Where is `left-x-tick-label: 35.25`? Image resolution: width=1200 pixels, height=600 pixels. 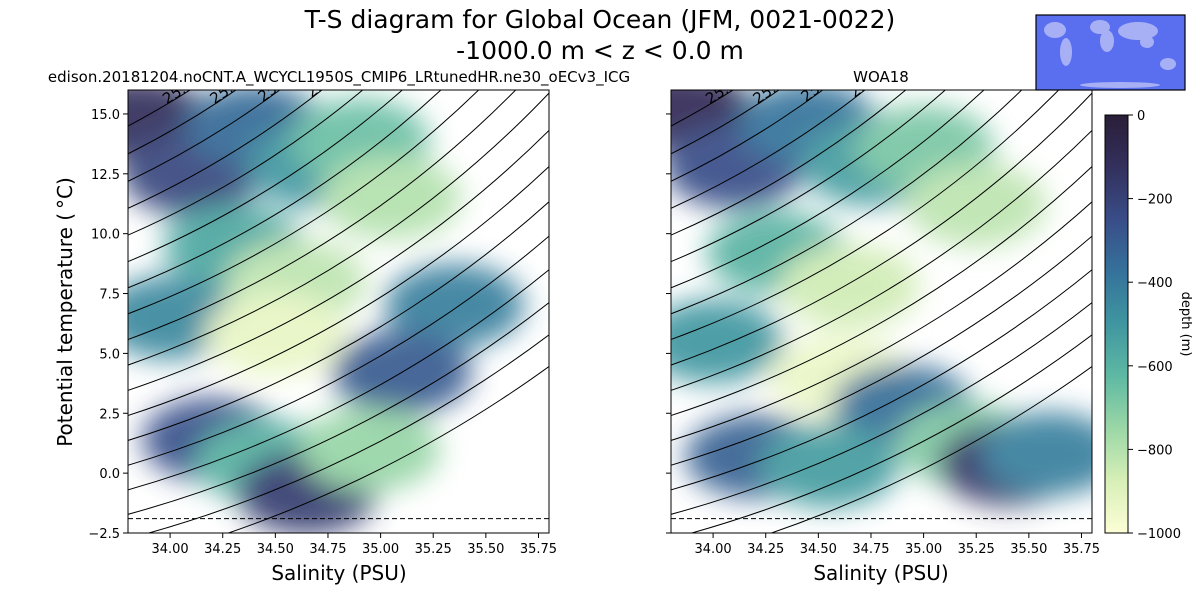 left-x-tick-label: 35.25 is located at coordinates (433, 549).